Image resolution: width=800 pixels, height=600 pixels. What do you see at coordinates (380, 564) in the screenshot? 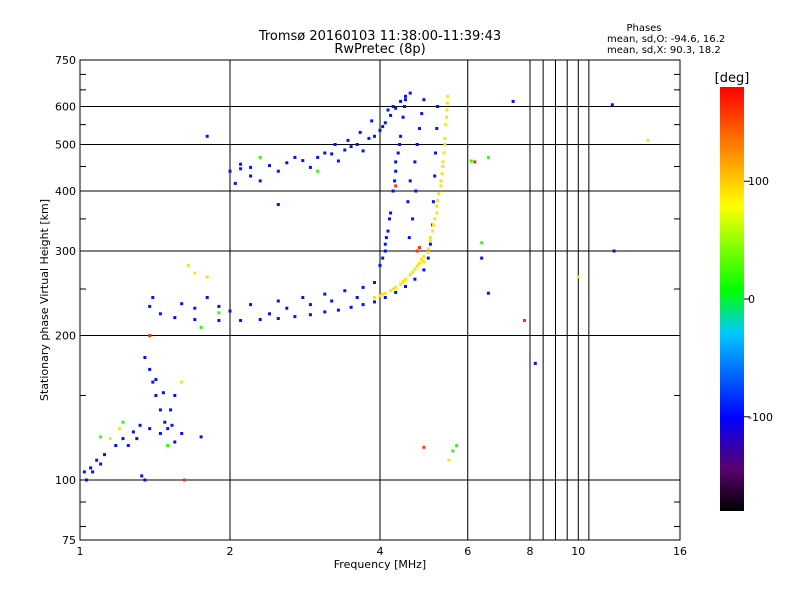
I see `x-axis-label: Frequency [MHz]` at bounding box center [380, 564].